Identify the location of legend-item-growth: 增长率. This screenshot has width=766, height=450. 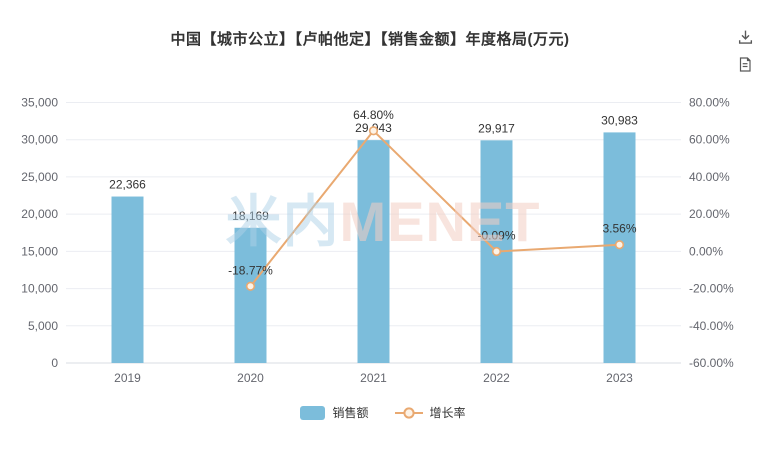
(430, 412).